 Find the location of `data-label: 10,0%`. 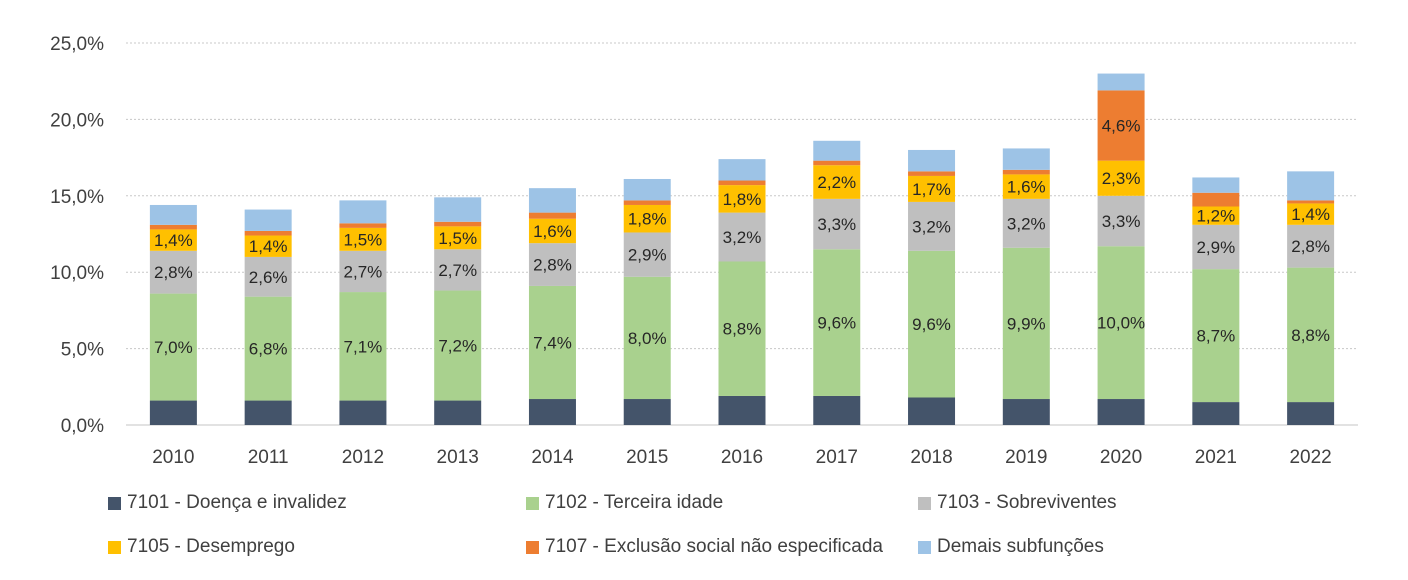

data-label: 10,0% is located at coordinates (1121, 323).